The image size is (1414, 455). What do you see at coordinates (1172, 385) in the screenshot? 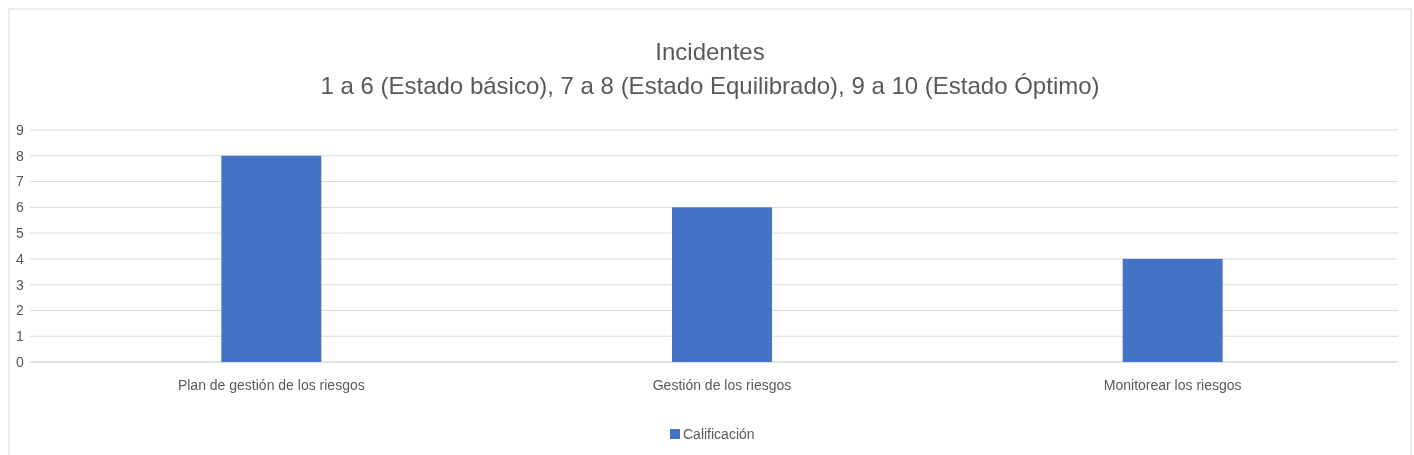
I see `x-tick-label: Monitorear los riesgos` at bounding box center [1172, 385].